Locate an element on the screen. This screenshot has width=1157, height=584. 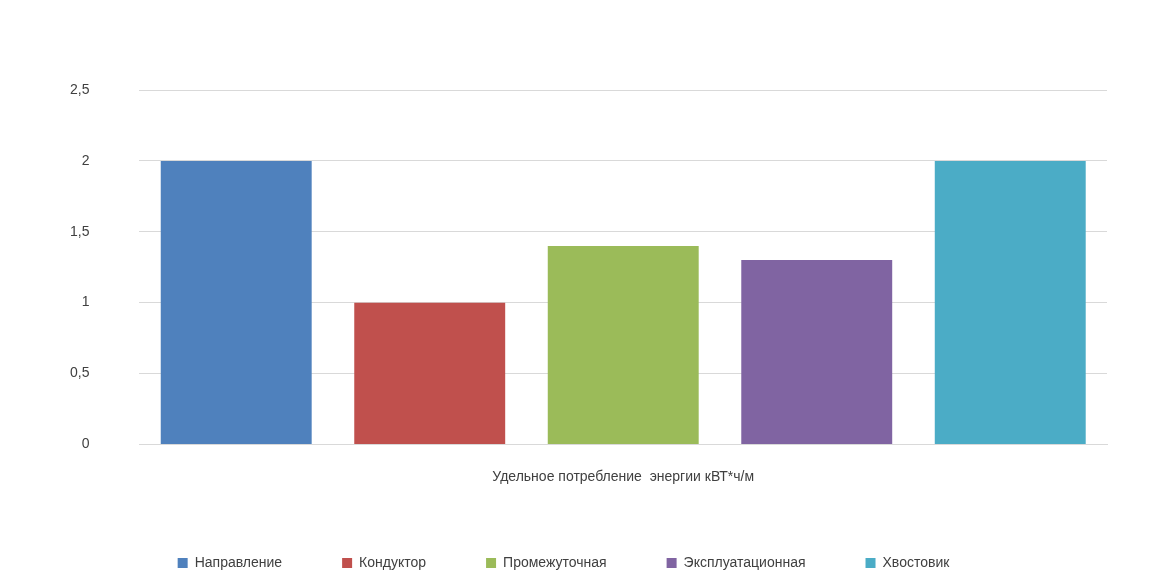
legend-label: Направление is located at coordinates (238, 561).